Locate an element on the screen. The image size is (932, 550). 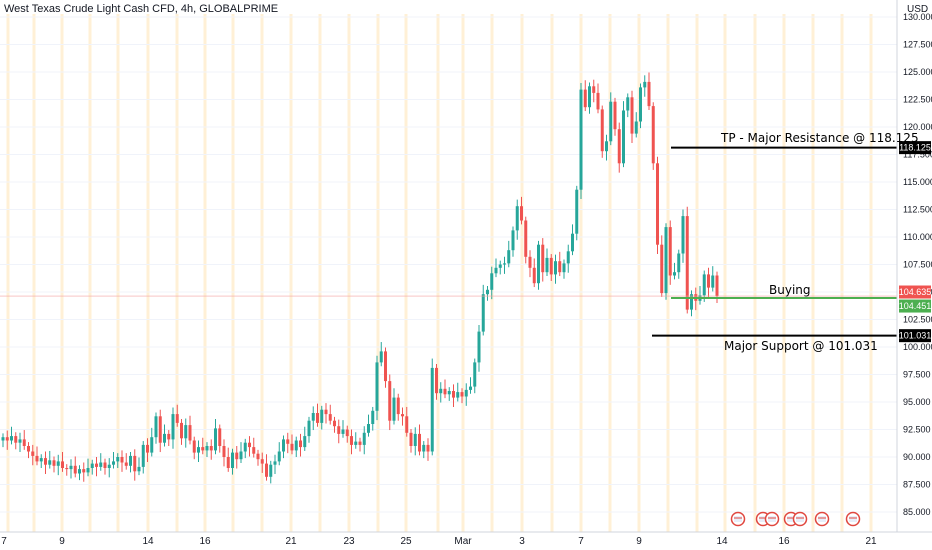
time-tick: 23 is located at coordinates (349, 541).